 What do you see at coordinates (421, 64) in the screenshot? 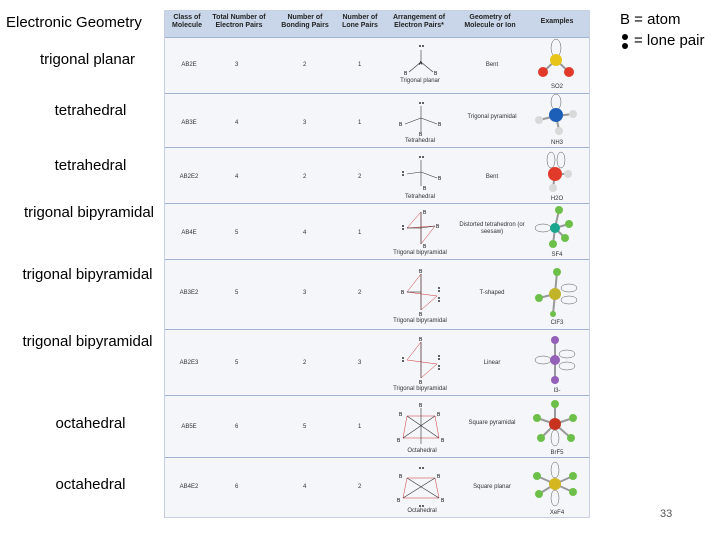
I see `svg-text: A` at bounding box center [421, 64].